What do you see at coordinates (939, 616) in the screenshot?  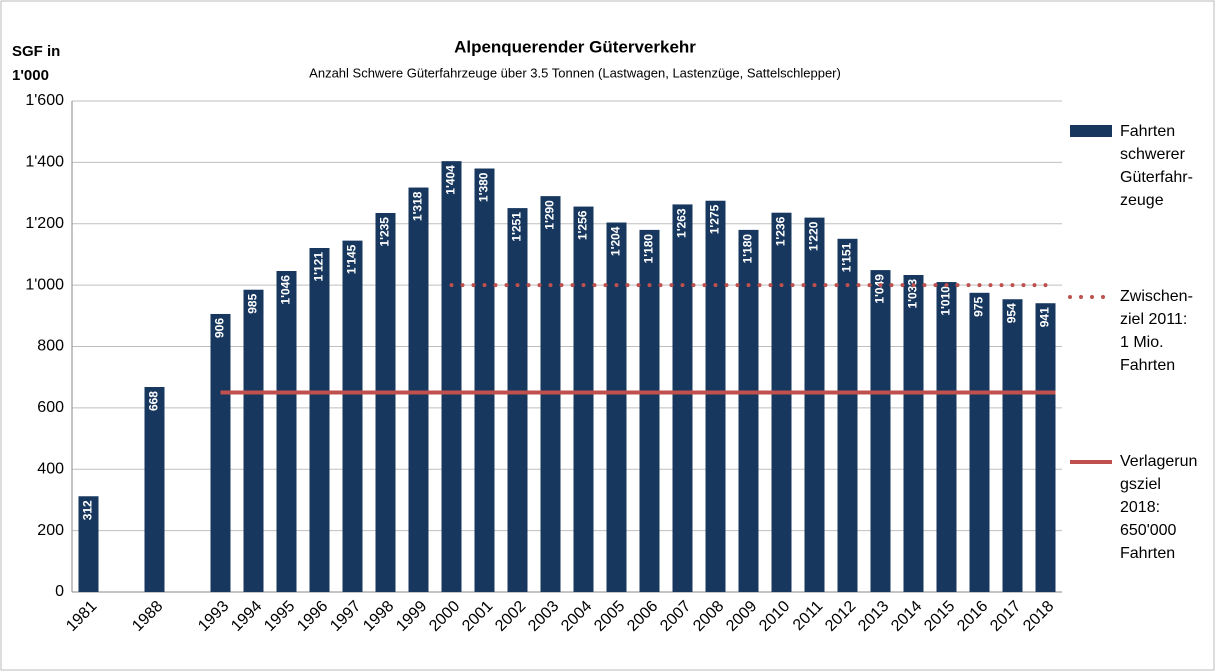 I see `x-tick-label: 2015` at bounding box center [939, 616].